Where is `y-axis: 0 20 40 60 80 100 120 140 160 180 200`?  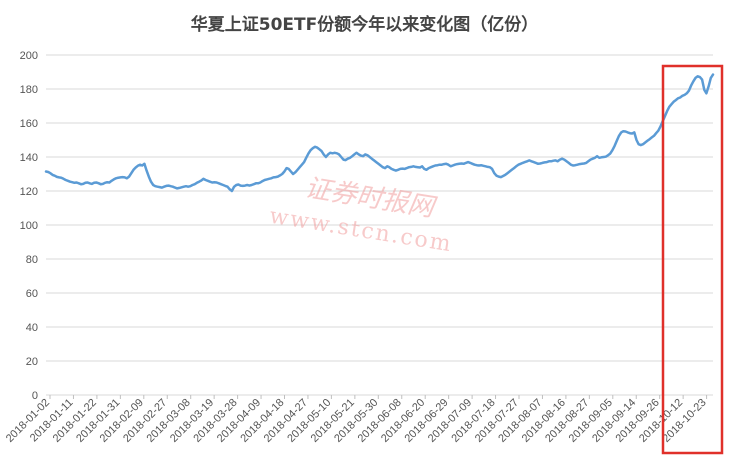 y-axis: 0 20 40 60 80 100 120 140 160 180 200 is located at coordinates (29, 226).